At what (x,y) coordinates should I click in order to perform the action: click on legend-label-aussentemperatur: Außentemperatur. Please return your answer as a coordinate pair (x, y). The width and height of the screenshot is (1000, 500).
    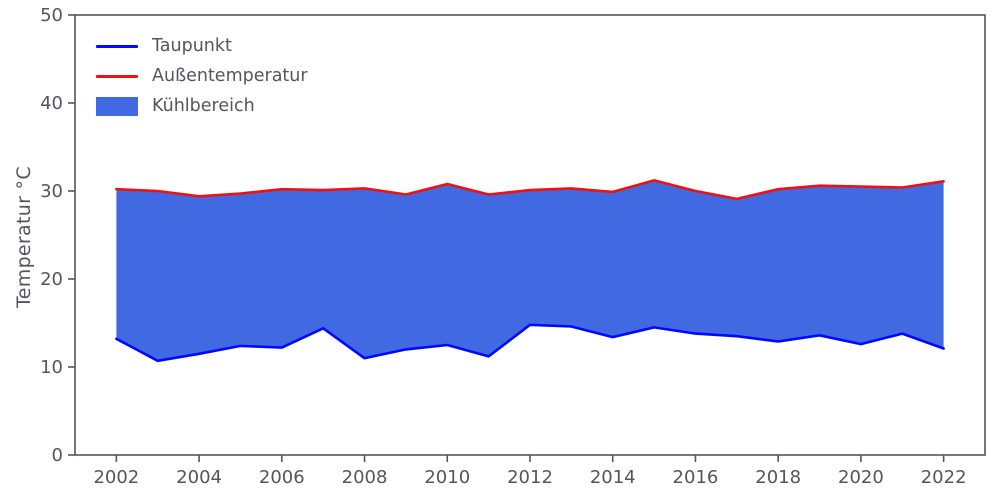
    Looking at the image, I should click on (230, 76).